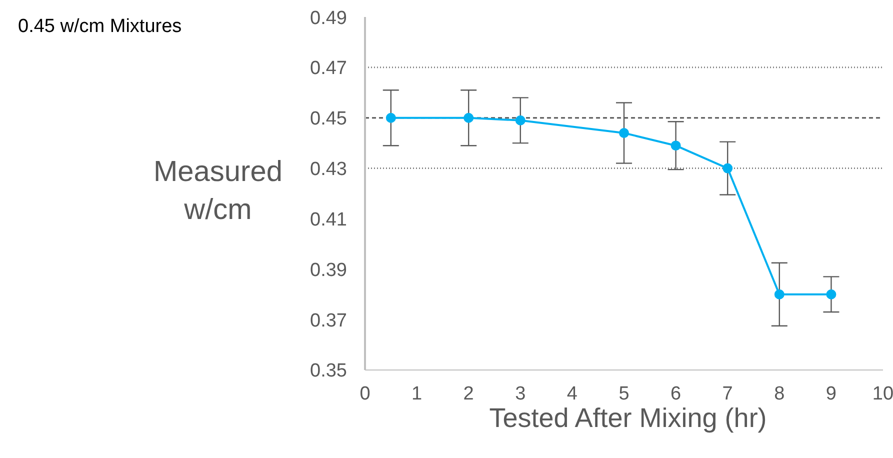 Image resolution: width=893 pixels, height=458 pixels. What do you see at coordinates (328, 219) in the screenshot?
I see `y-tick-label: 0.41` at bounding box center [328, 219].